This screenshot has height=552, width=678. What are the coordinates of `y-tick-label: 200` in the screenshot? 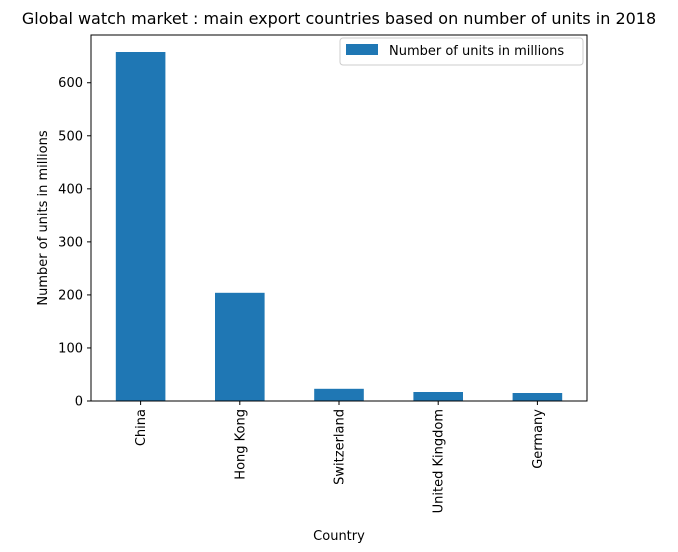 It's located at (70, 295).